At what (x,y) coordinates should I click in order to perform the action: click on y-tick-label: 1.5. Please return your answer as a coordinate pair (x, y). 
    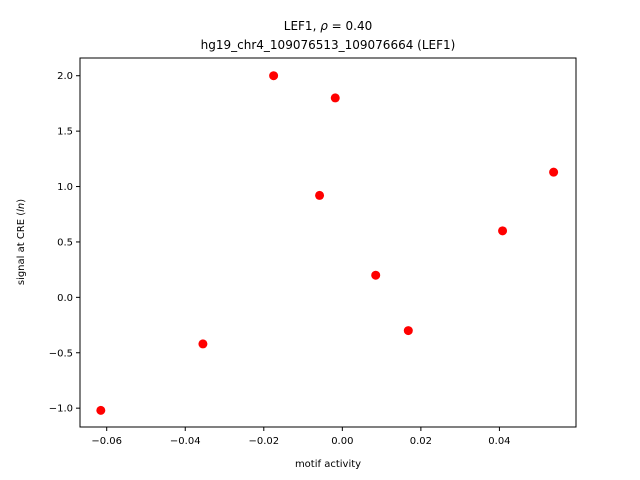
    Looking at the image, I should click on (65, 132).